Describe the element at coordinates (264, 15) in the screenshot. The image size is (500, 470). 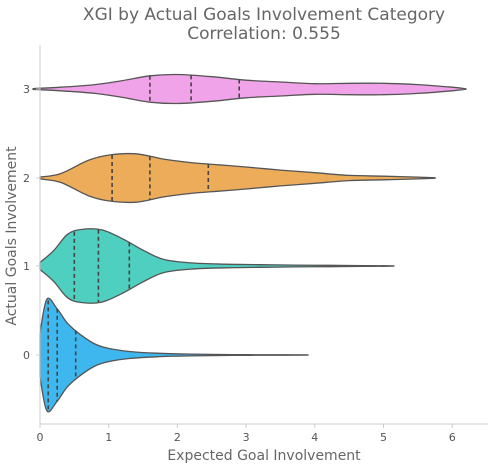
I see `chart-title: XGI by Actual Goals Involvement Category` at that location.